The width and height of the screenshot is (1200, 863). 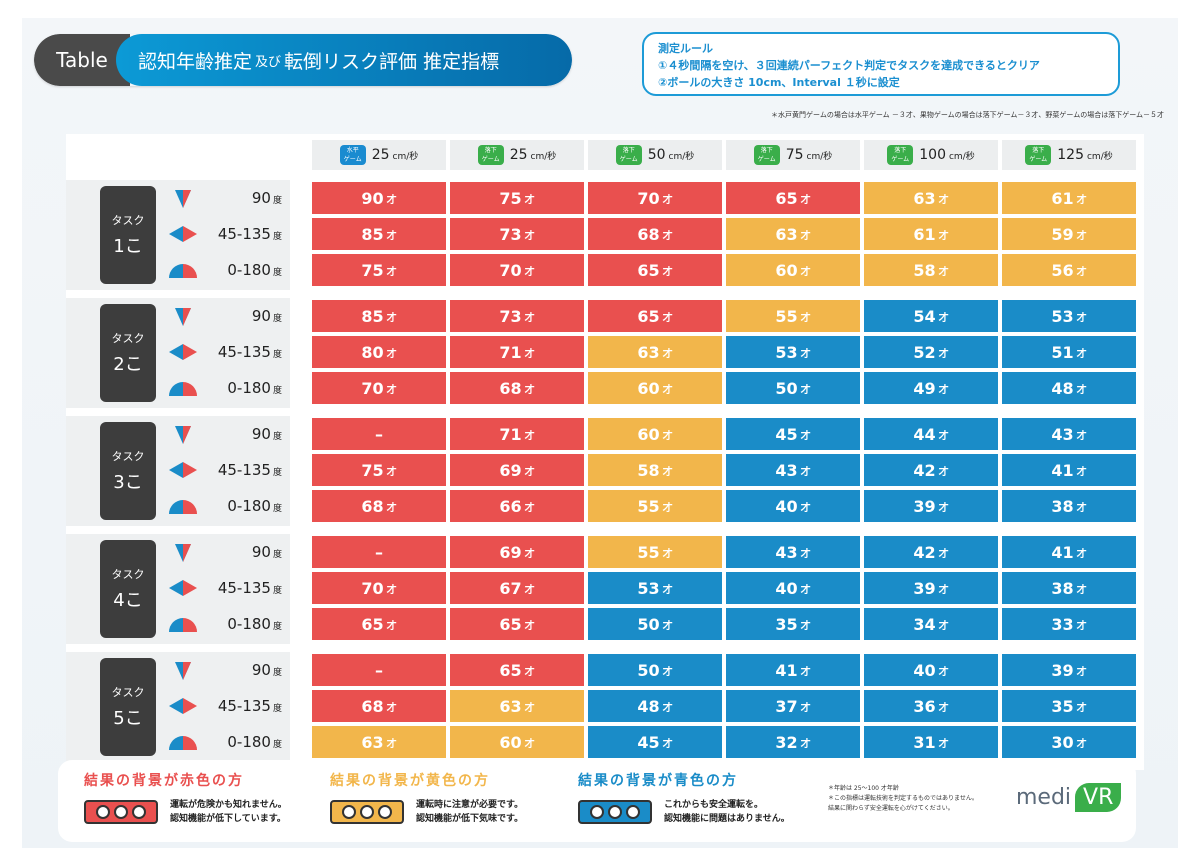 I want to click on rules-line-1: ①４秒間隔を空け、３回連続パーフェクト判定でタスクを達成できるとクリア, so click(x=849, y=65).